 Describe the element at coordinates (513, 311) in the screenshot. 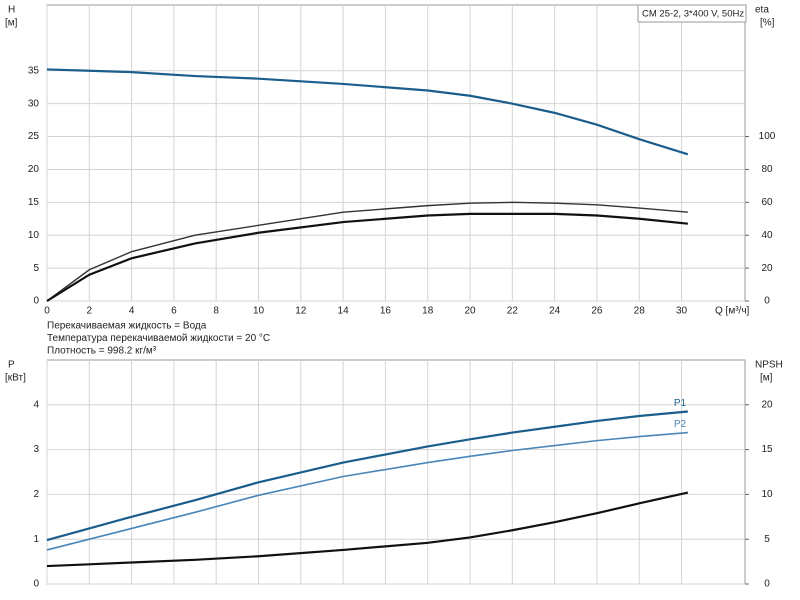

I see `x-tick-label: 22` at that location.